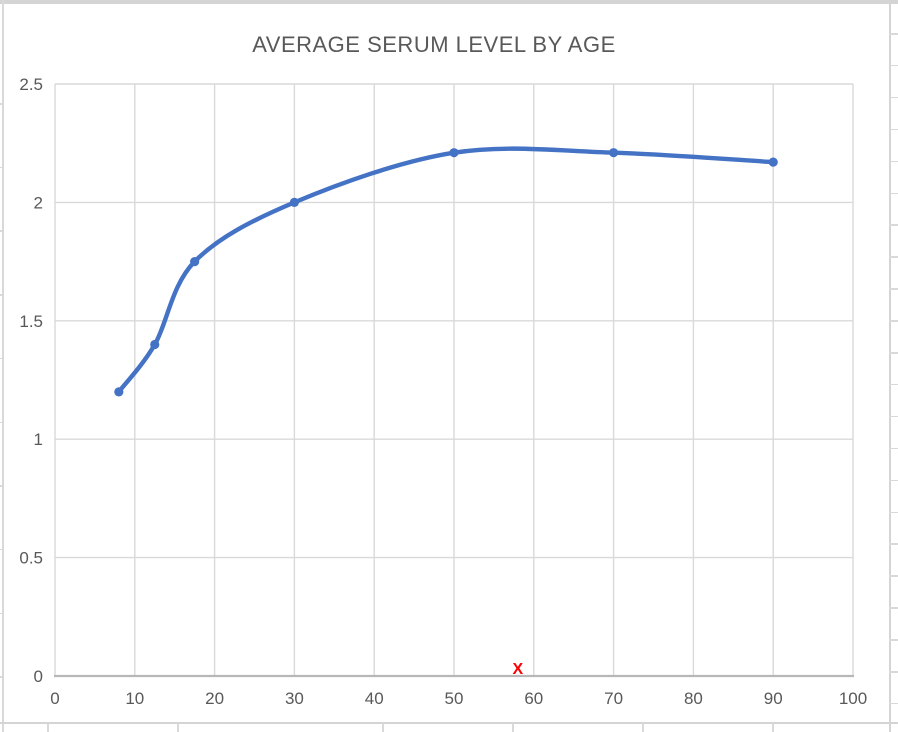  I want to click on x-axis-tick-label: 50, so click(454, 698).